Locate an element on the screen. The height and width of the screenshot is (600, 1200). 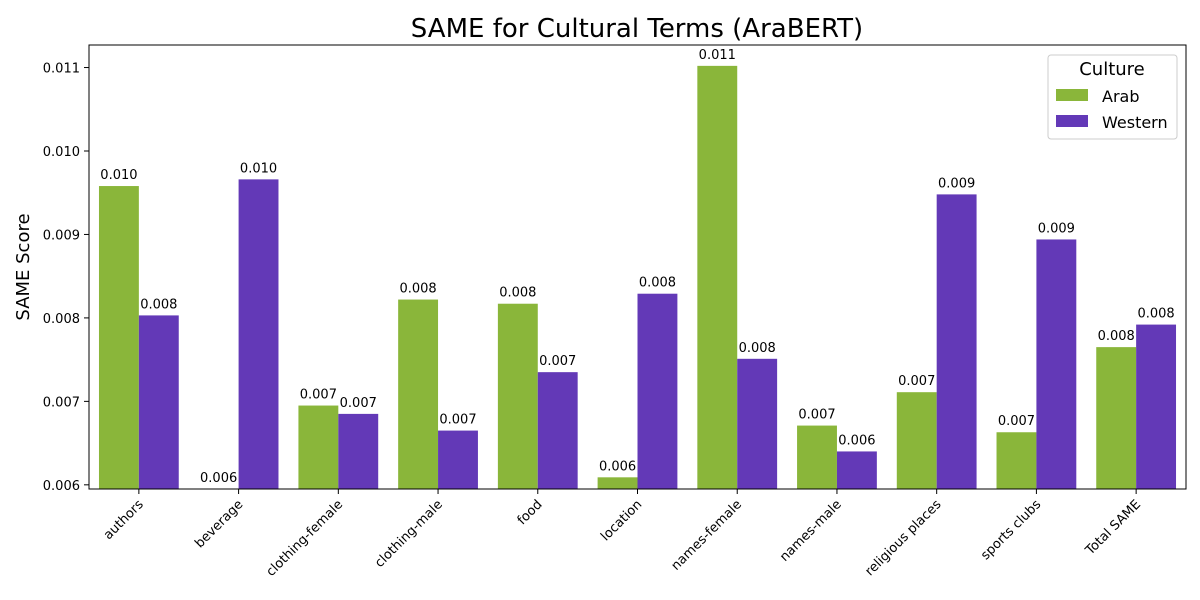
chart-title: SAME for Cultural Terms (AraBERT) is located at coordinates (637, 29).